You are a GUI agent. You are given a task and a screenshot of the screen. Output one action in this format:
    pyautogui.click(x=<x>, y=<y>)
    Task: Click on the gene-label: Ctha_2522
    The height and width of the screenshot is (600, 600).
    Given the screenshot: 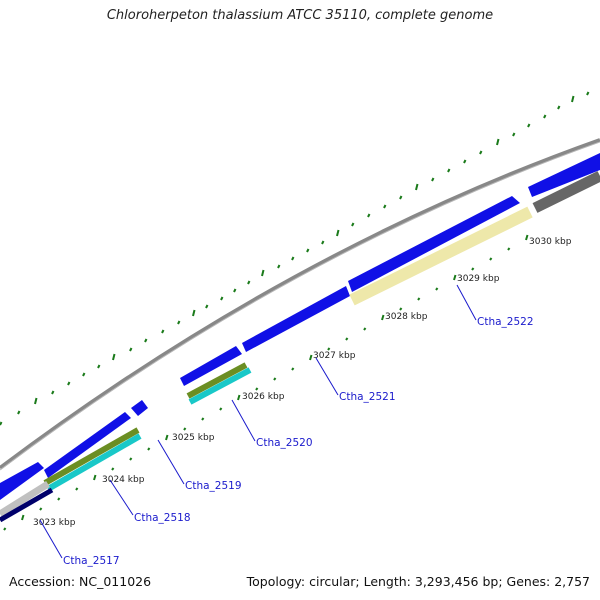 What is the action you would take?
    pyautogui.click(x=505, y=322)
    